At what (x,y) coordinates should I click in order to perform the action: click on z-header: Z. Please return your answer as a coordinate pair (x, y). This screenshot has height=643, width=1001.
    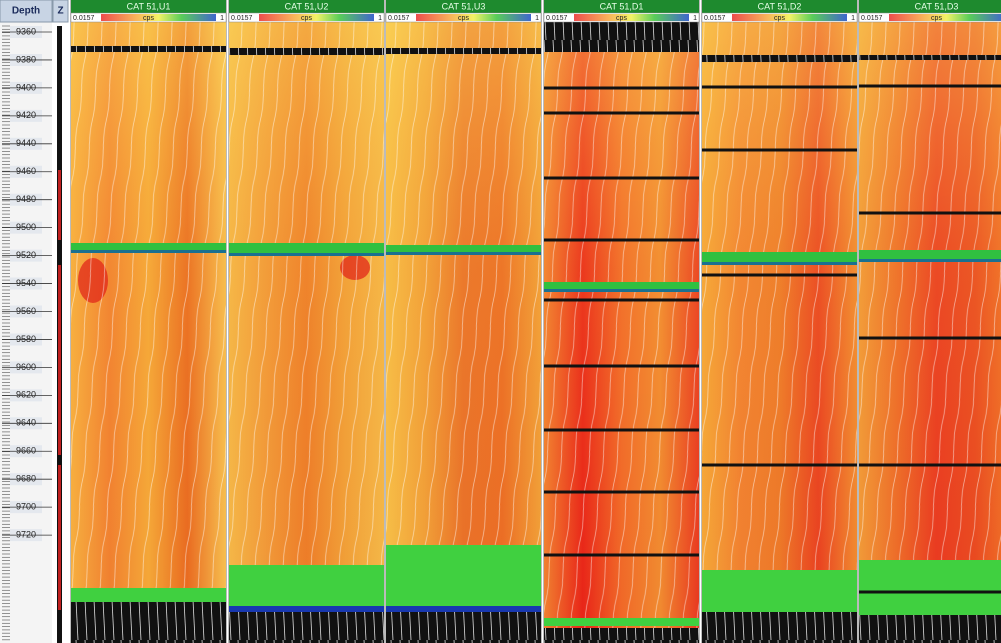
    Looking at the image, I should click on (60, 11).